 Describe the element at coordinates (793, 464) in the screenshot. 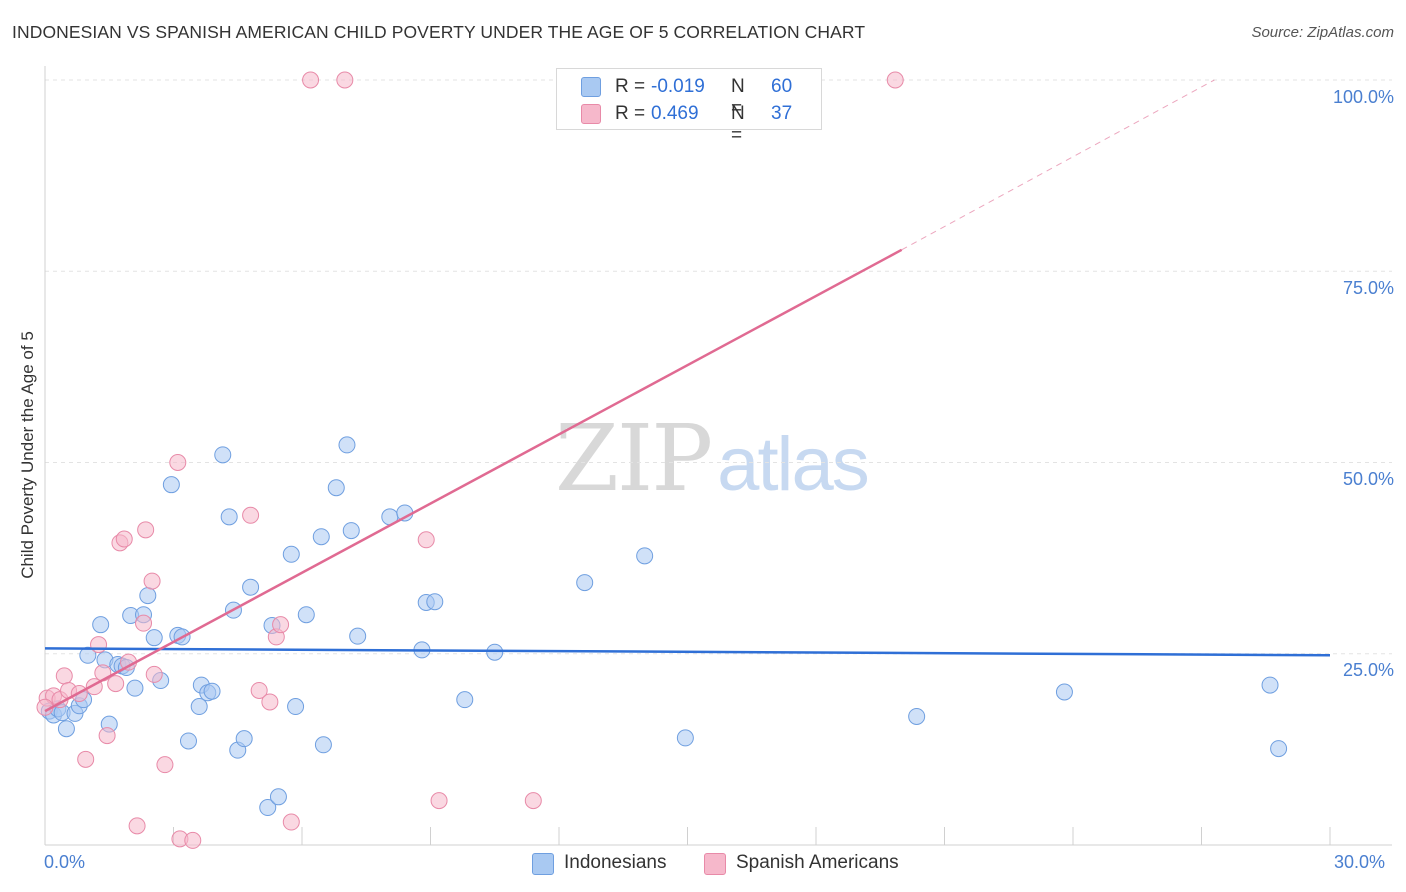

I see `watermark-atlas: atlas` at that location.